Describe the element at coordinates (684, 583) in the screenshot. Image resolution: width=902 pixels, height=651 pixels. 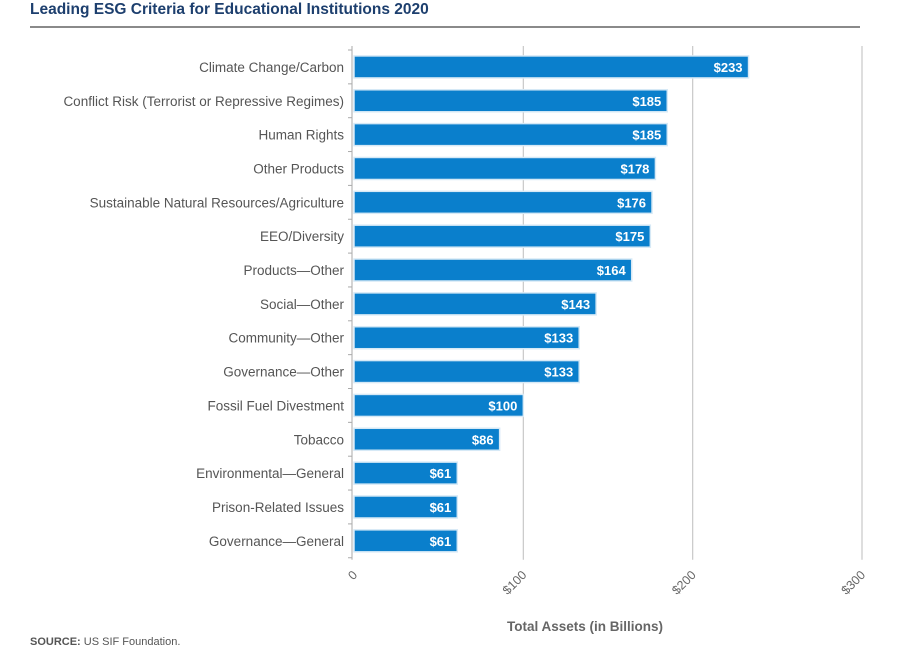
I see `x-tick-label: $200` at that location.